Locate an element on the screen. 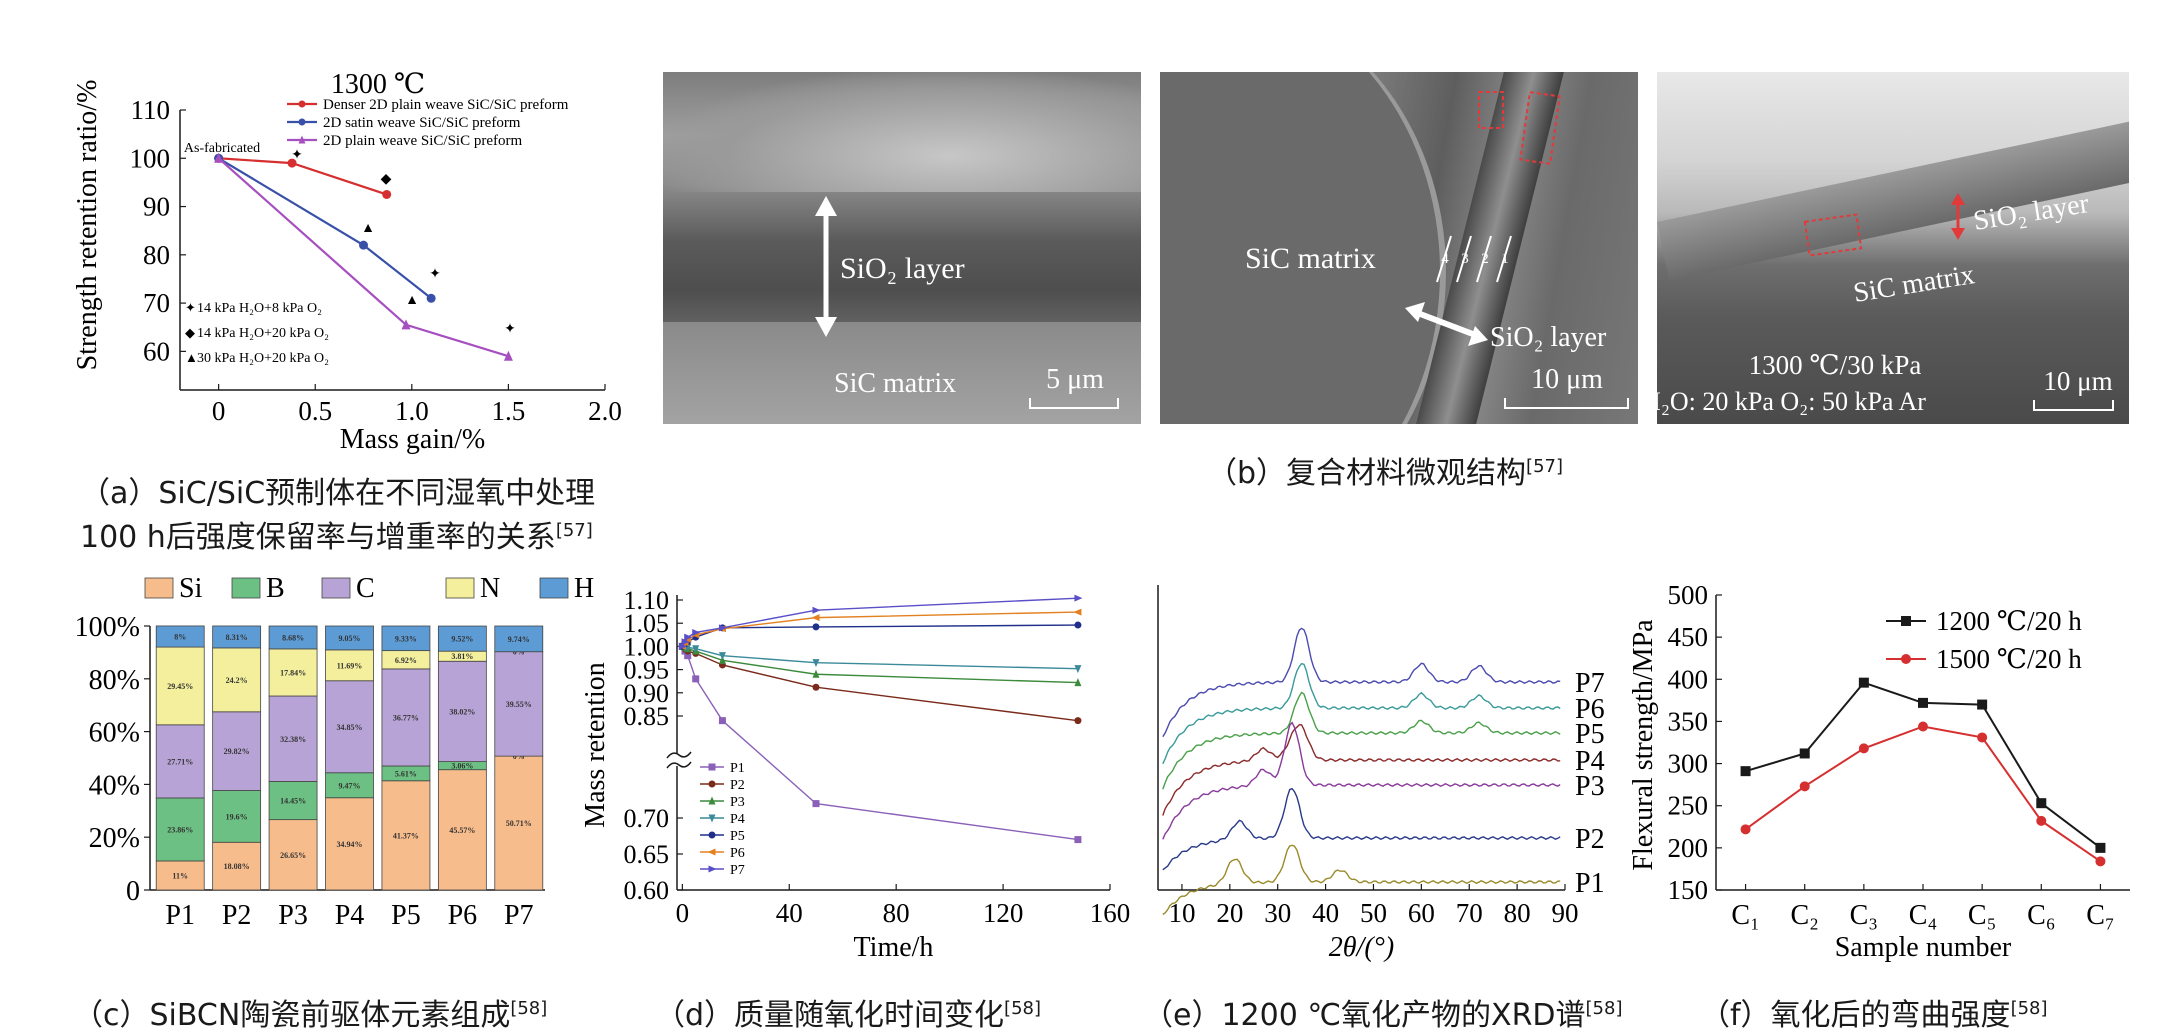 The image size is (2179, 1034). x-tick-label: 60 is located at coordinates (1421, 913).